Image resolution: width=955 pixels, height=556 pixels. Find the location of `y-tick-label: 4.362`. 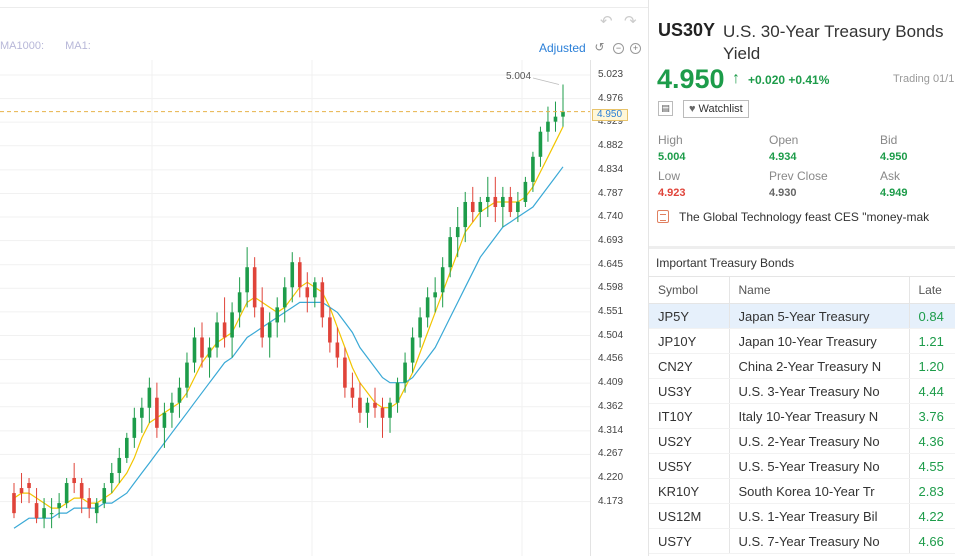

y-tick-label: 4.362 is located at coordinates (611, 406).